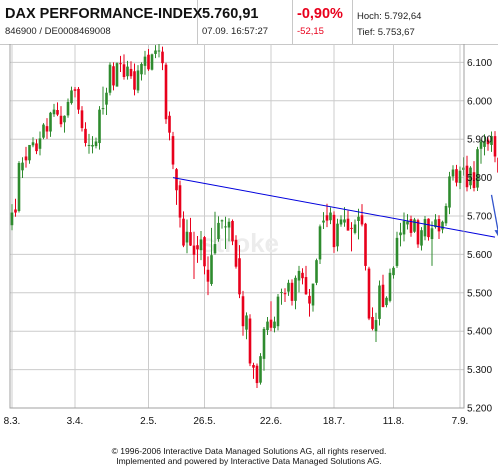  What do you see at coordinates (479, 101) in the screenshot?
I see `y-tick-label: 6.000` at bounding box center [479, 101].